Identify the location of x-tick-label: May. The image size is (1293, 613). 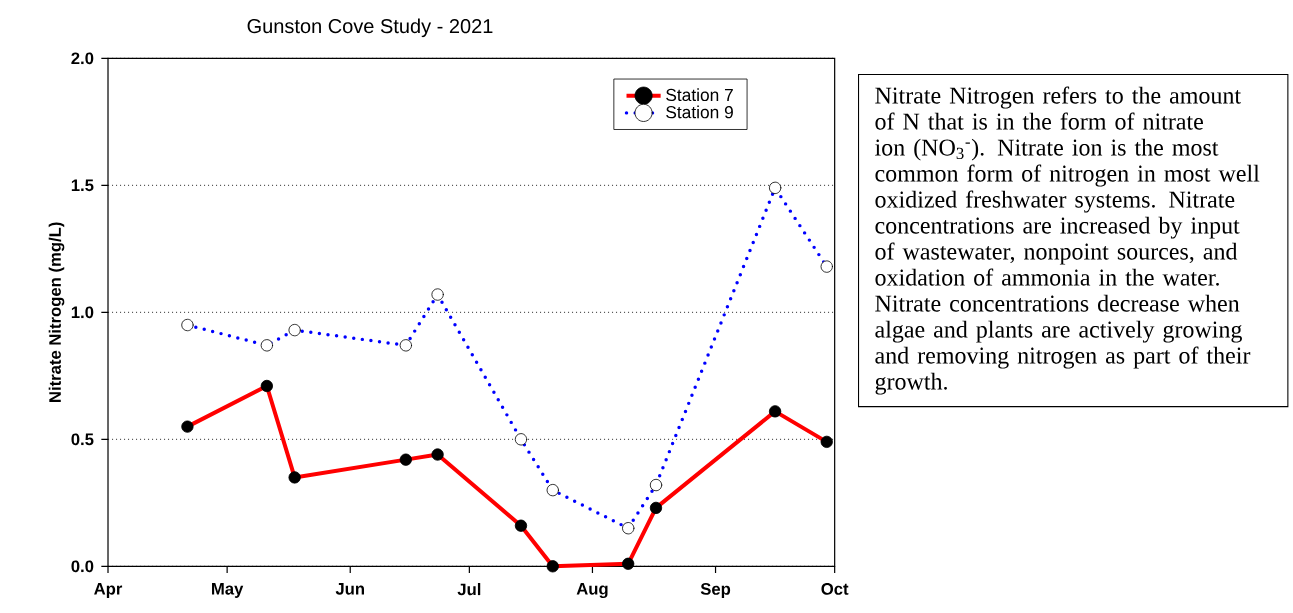
(228, 590).